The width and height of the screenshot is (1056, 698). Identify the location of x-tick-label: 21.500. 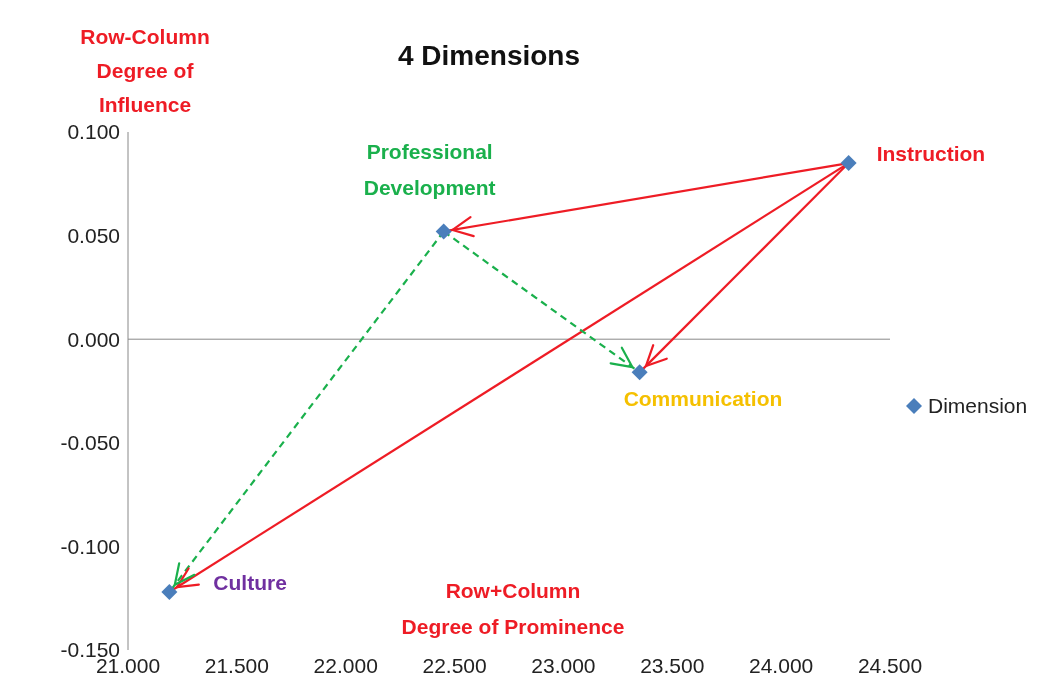
(236, 665).